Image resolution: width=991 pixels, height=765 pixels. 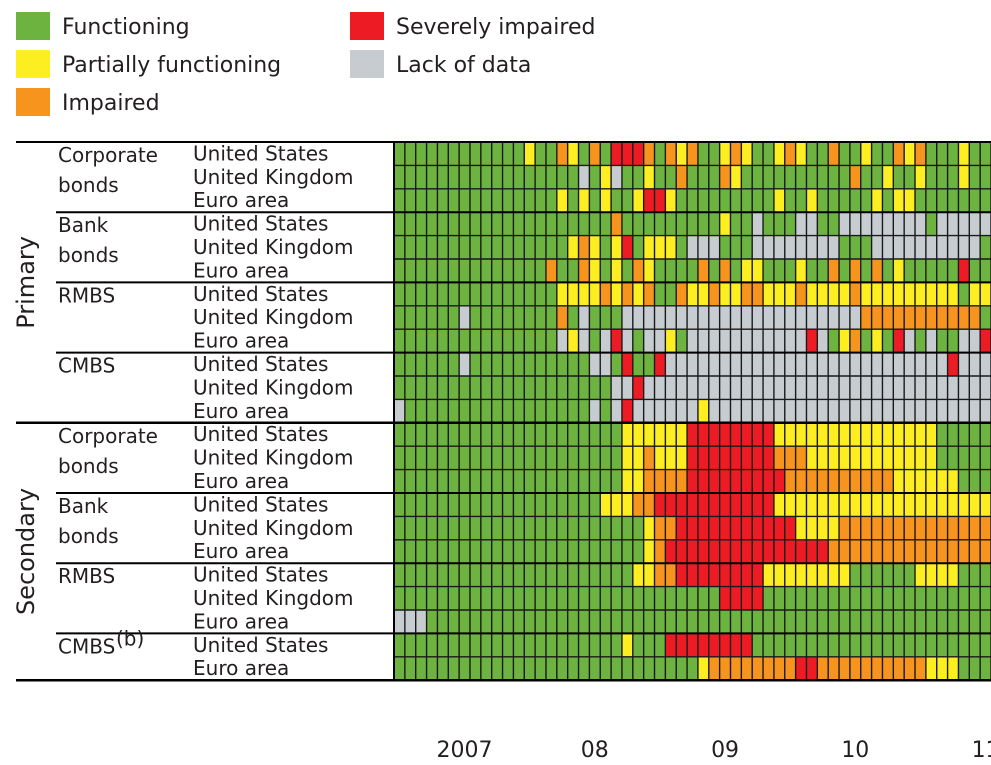 What do you see at coordinates (260, 153) in the screenshot?
I see `row-label: United States` at bounding box center [260, 153].